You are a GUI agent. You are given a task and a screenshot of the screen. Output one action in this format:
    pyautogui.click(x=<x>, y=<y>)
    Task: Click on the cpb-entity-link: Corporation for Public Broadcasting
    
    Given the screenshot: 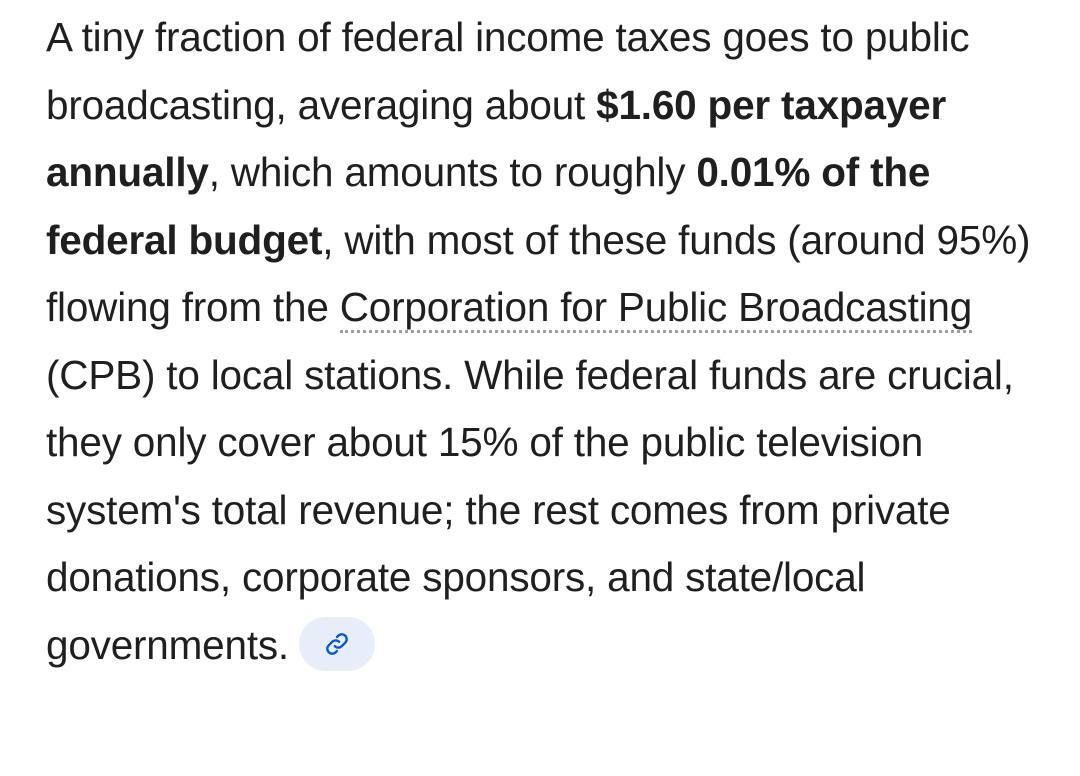 What is the action you would take?
    pyautogui.click(x=655, y=308)
    